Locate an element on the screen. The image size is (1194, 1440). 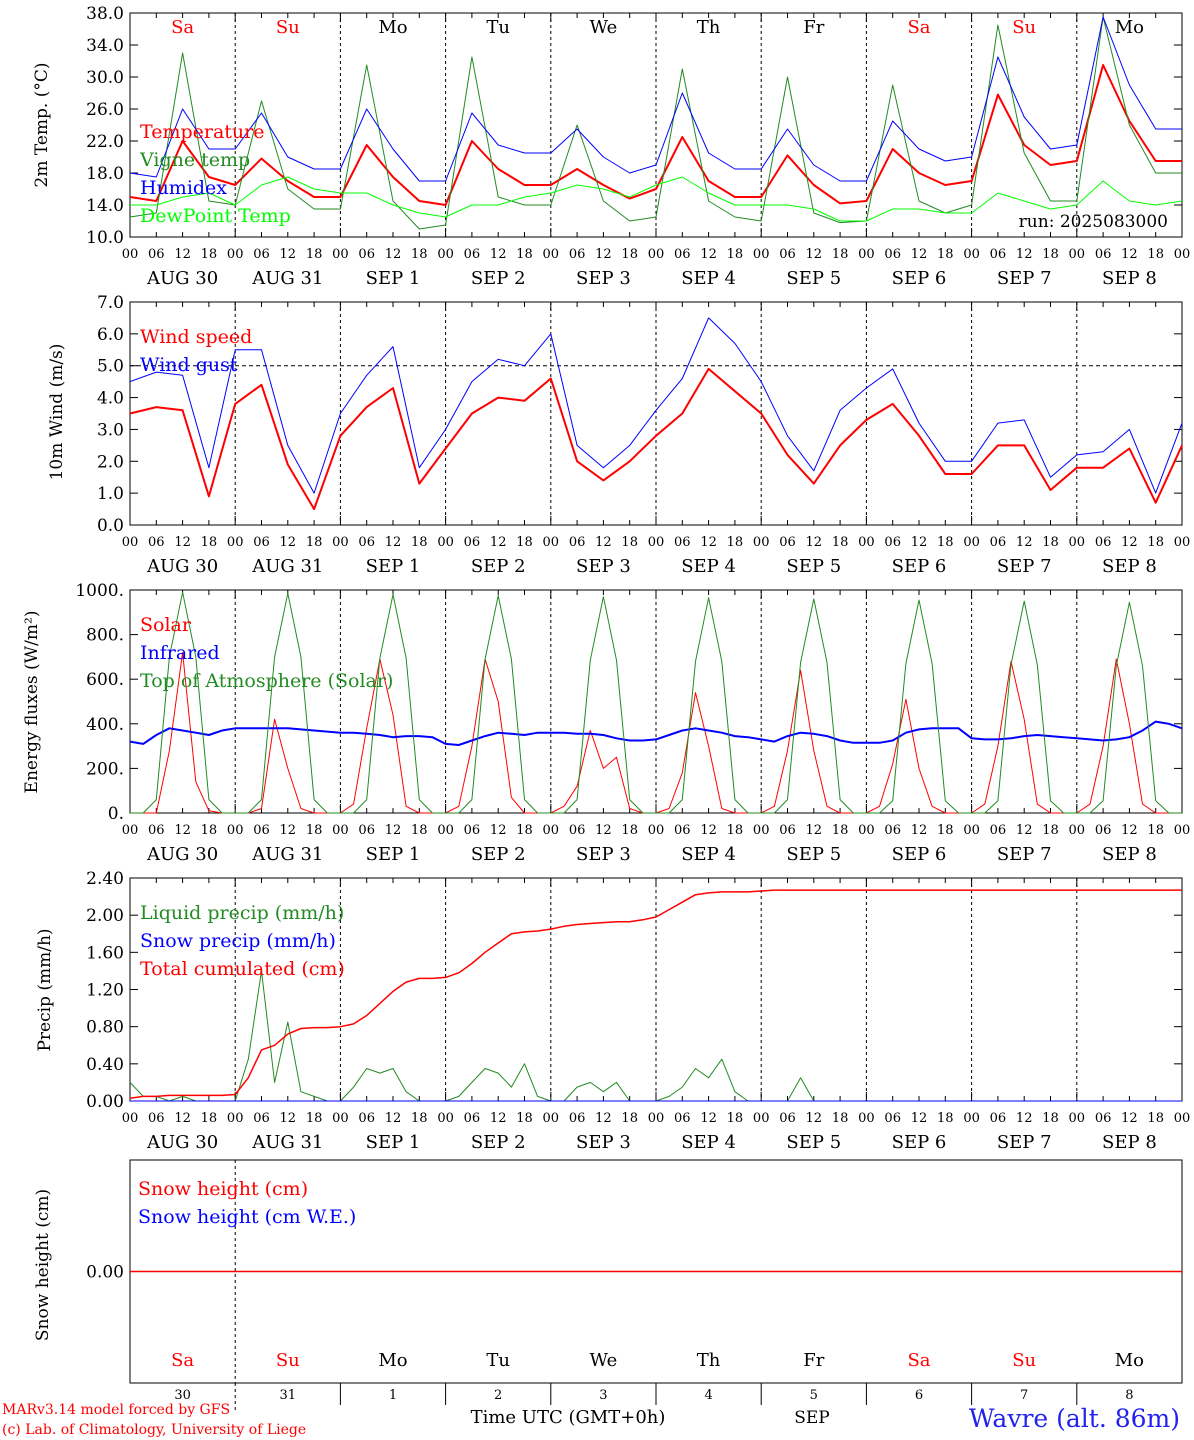
day-abbr-label: Th is located at coordinates (709, 27).